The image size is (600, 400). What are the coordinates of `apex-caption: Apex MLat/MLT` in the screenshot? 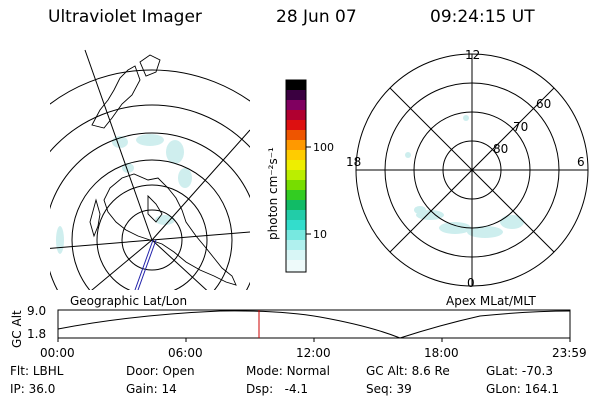 It's located at (491, 301).